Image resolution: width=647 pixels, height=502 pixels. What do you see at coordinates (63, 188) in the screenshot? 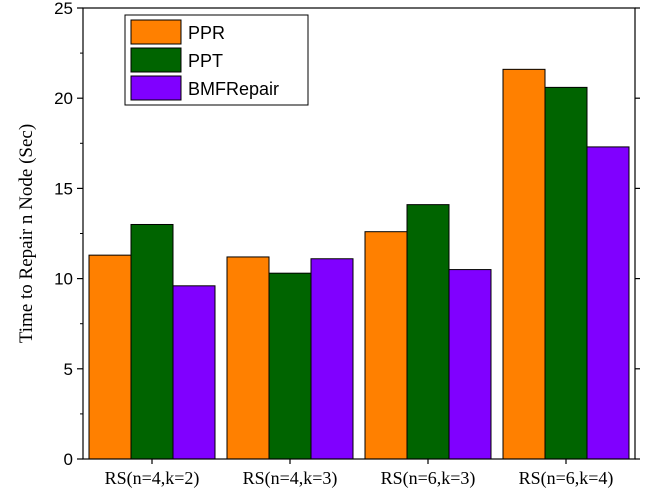
I see `y-tick-label: 15` at bounding box center [63, 188].